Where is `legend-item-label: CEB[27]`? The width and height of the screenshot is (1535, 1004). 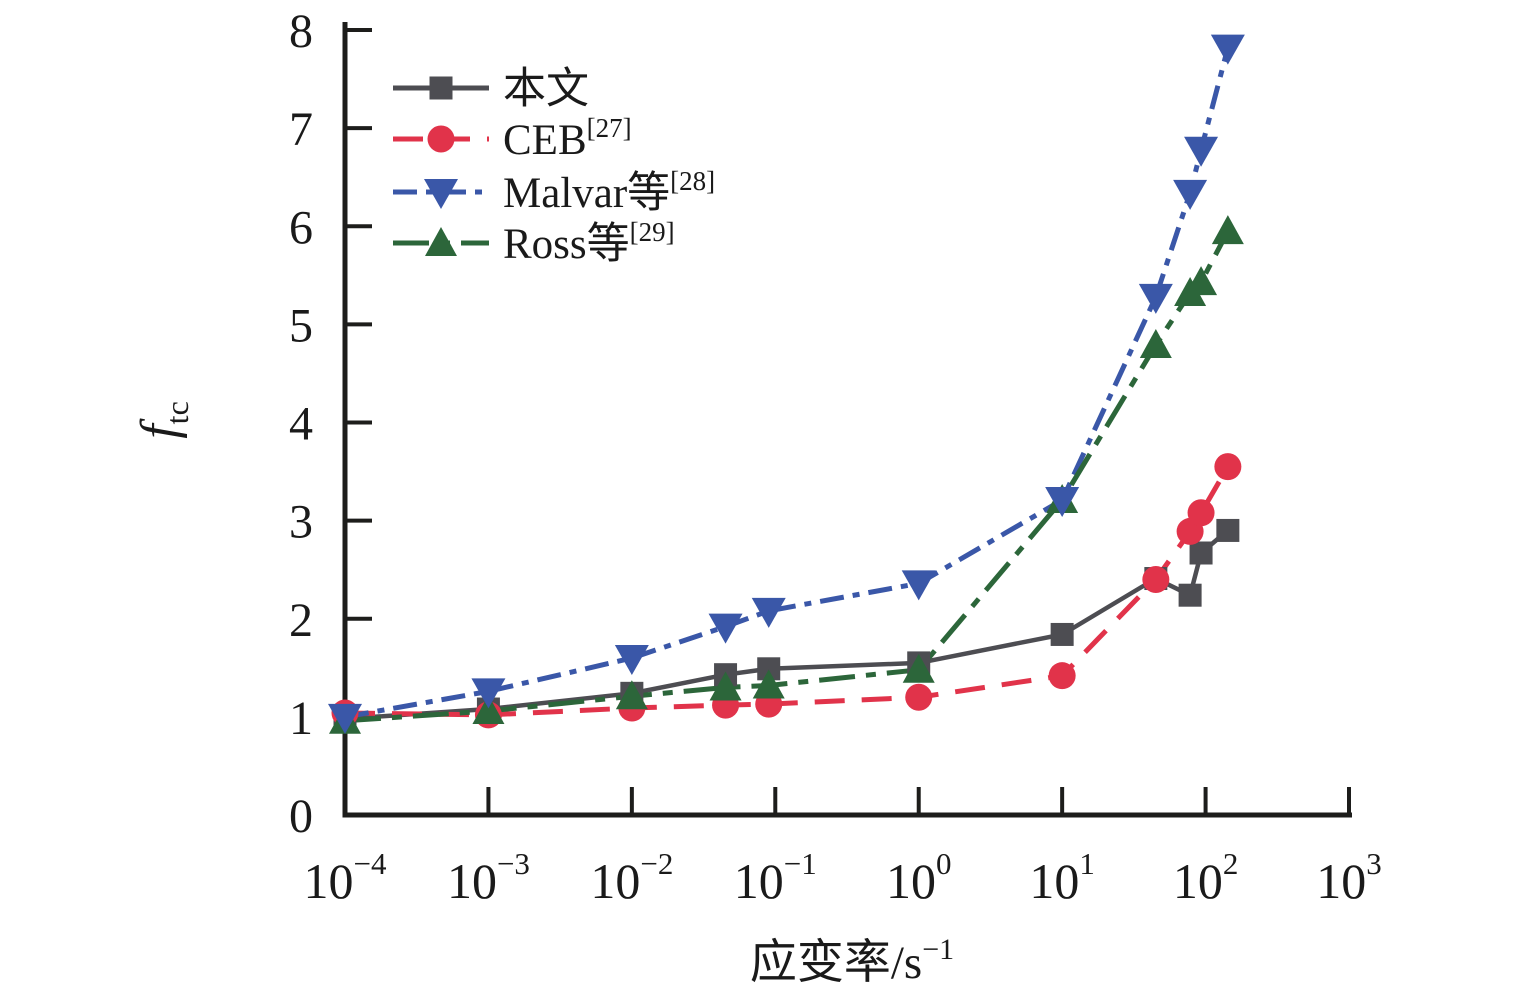
legend-item-label: CEB[27] is located at coordinates (567, 138).